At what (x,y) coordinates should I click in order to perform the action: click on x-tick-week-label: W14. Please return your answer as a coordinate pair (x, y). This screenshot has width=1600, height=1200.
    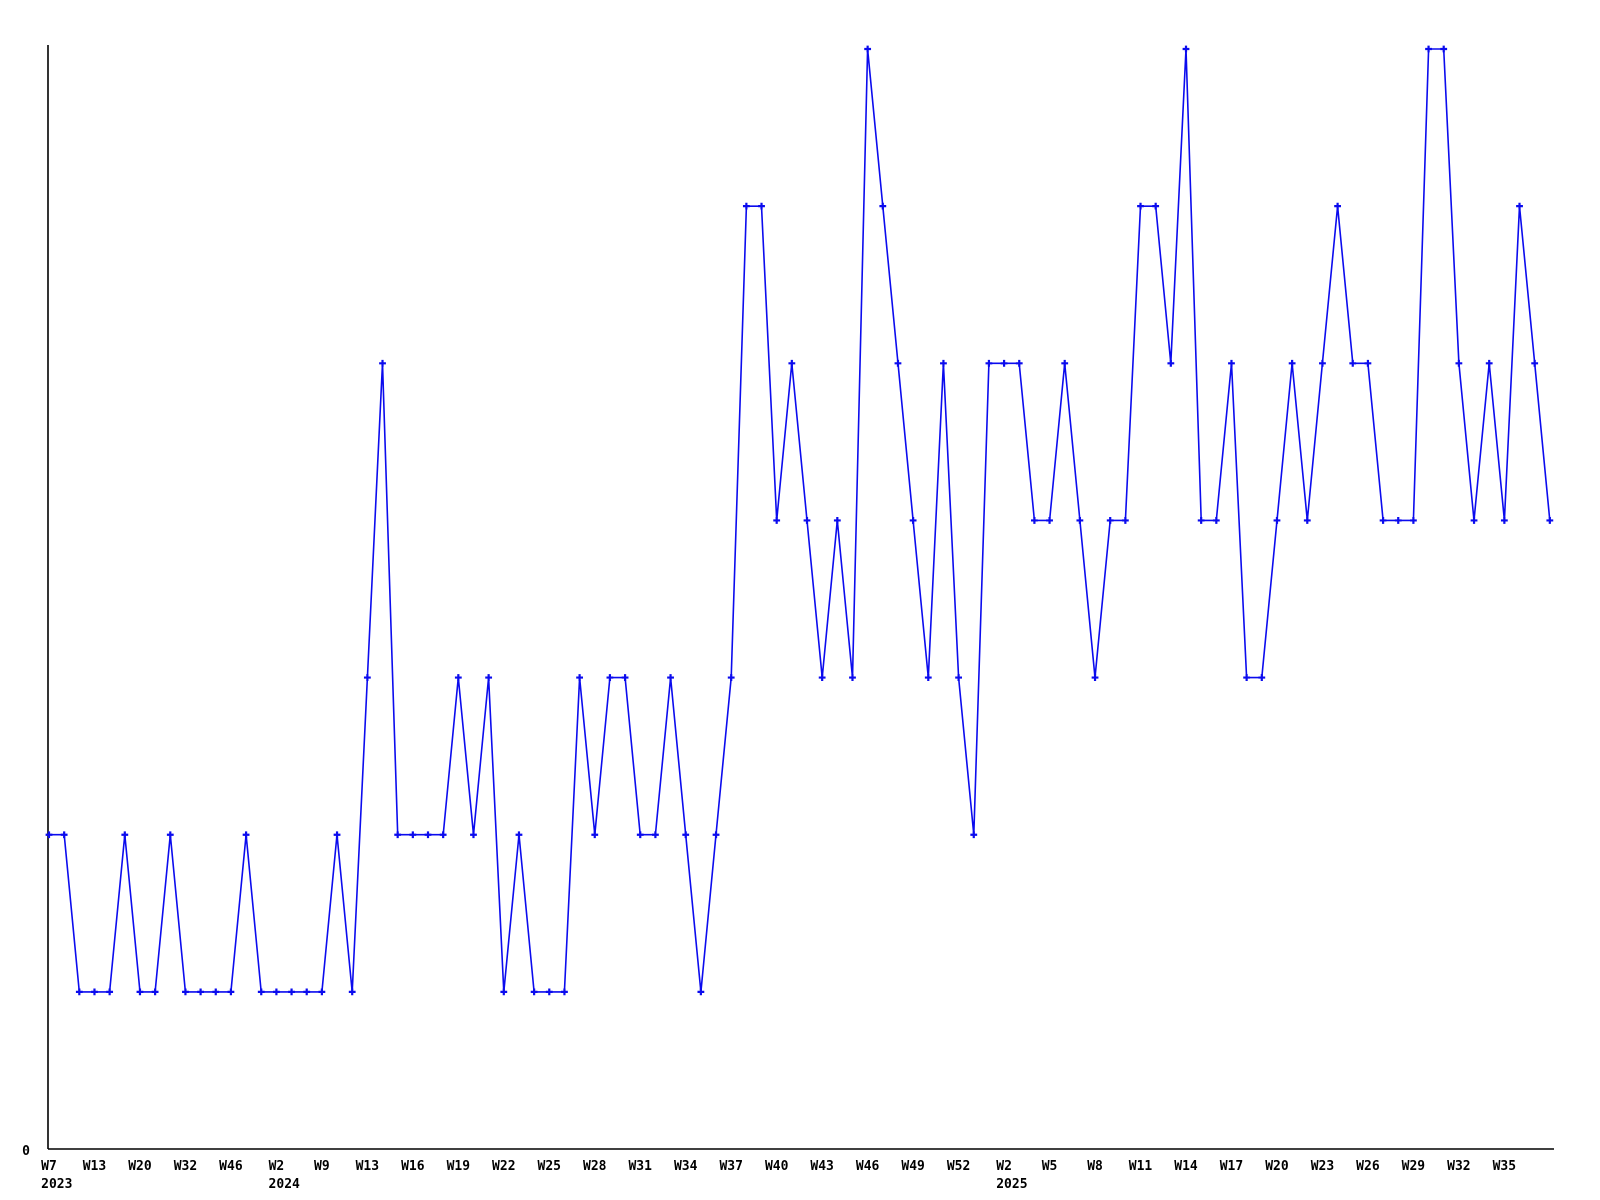
    Looking at the image, I should click on (1186, 1166).